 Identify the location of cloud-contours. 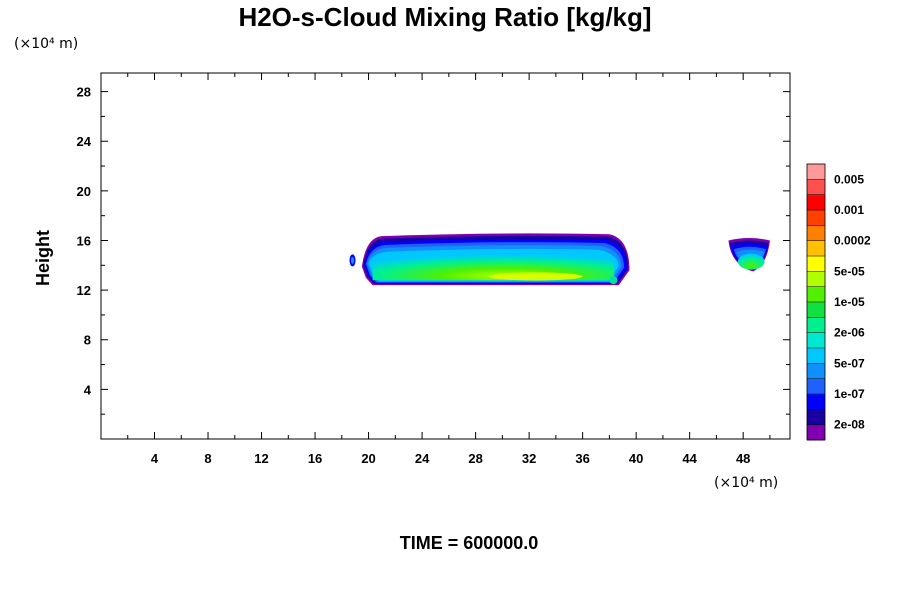
(559, 259).